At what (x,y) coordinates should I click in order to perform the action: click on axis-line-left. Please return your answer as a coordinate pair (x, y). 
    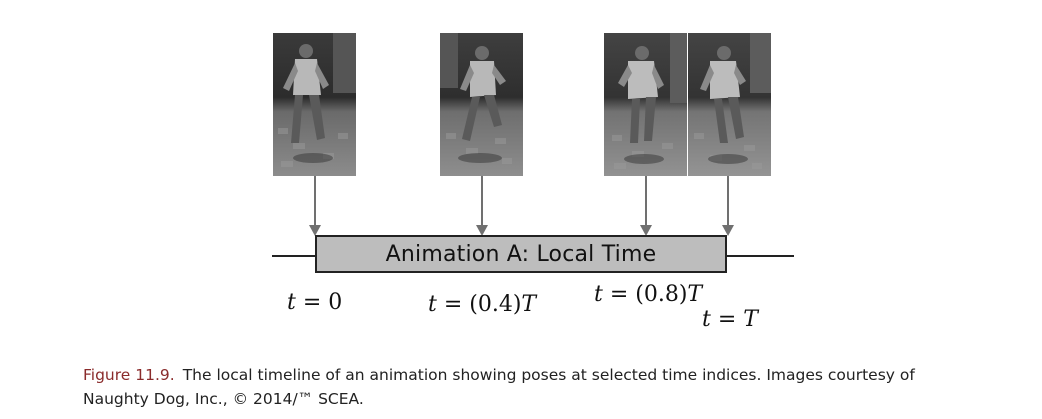
    Looking at the image, I should click on (294, 256).